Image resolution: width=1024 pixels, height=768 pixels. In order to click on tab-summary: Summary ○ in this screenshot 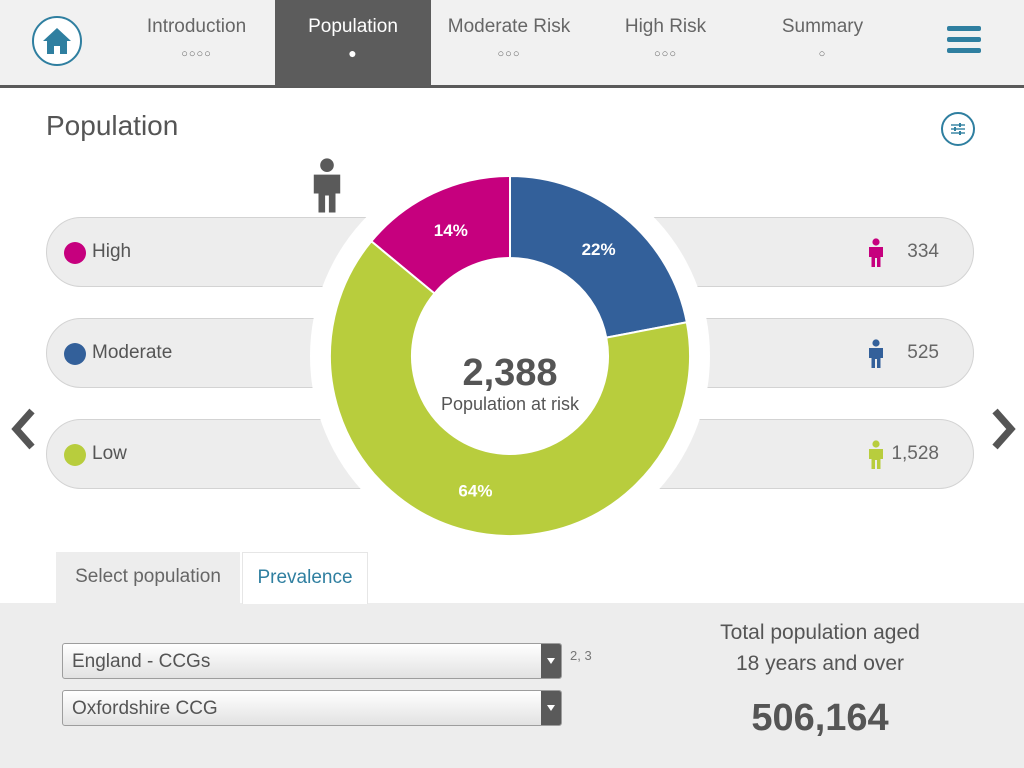, I will do `click(822, 43)`.